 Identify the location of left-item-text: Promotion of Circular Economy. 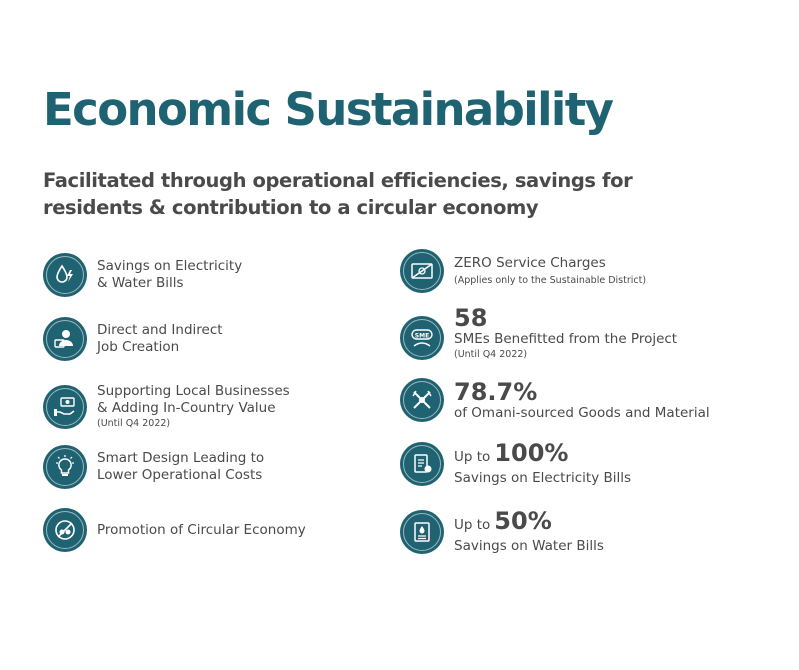
(201, 530).